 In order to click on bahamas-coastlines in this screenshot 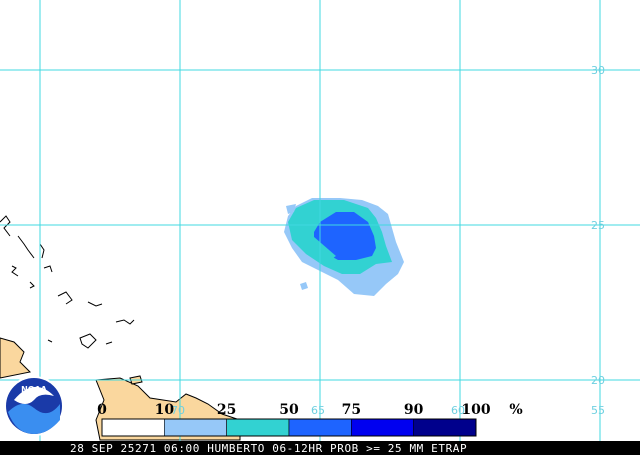, I will do `click(67, 282)`.